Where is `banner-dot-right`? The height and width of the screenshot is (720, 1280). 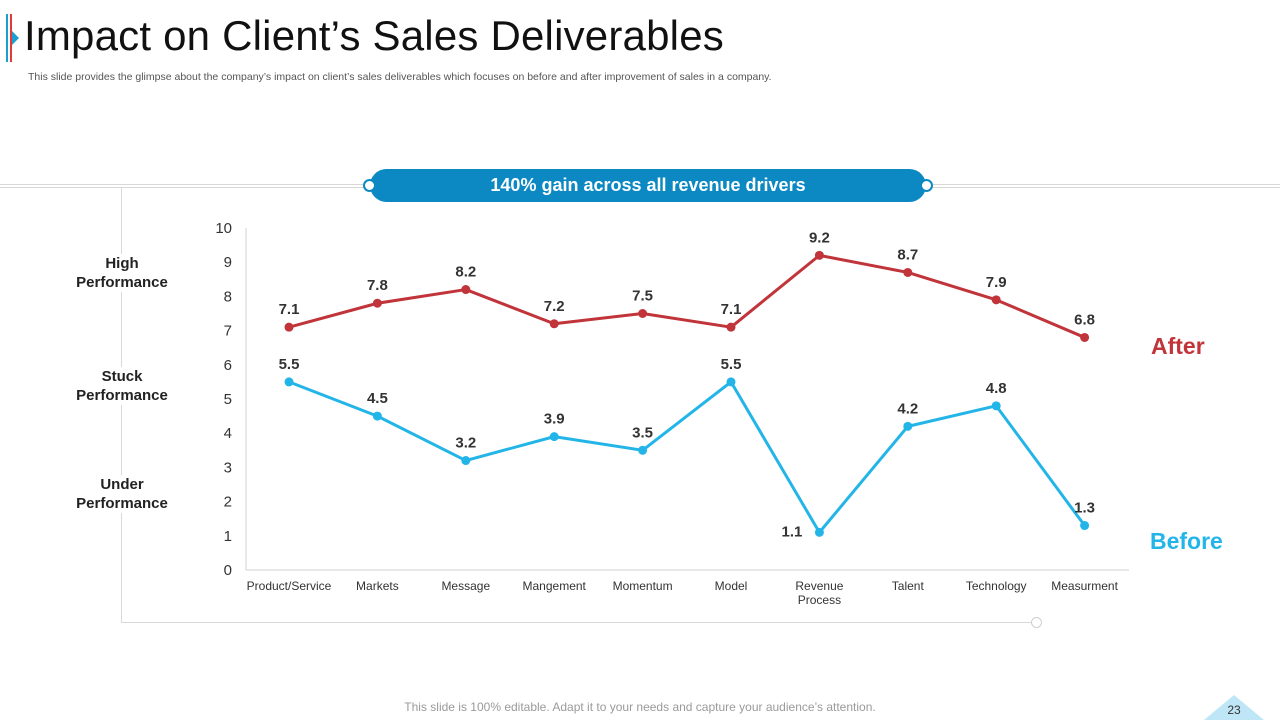
banner-dot-right is located at coordinates (926, 185).